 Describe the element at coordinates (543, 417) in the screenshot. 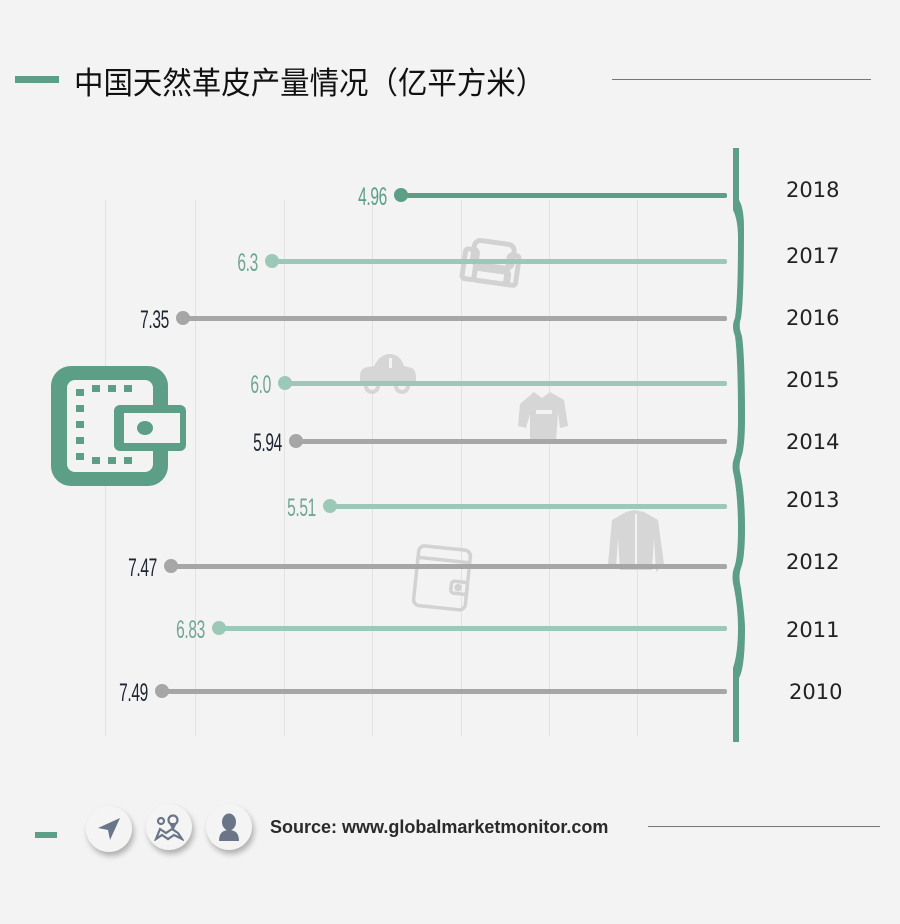

I see `jacket-icon` at that location.